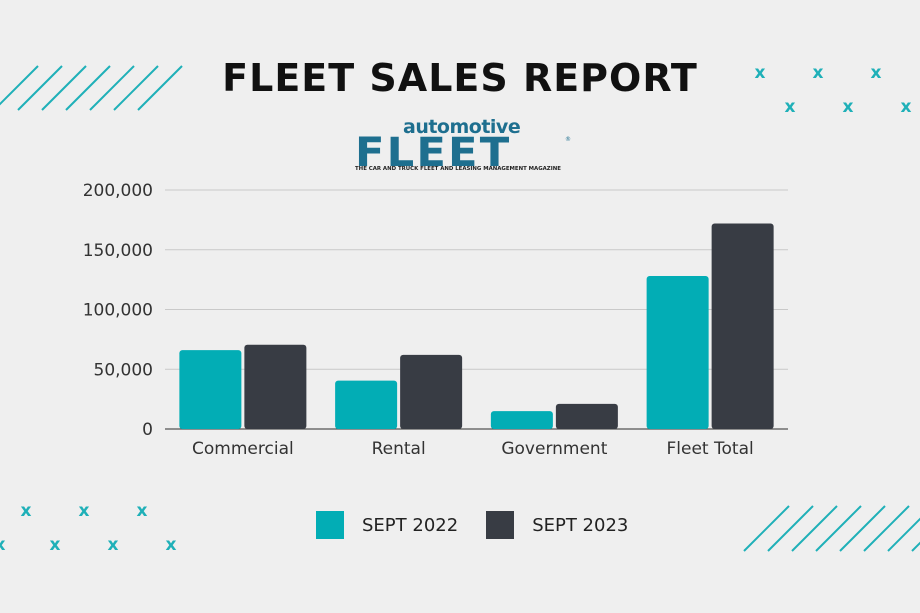 The width and height of the screenshot is (920, 613). What do you see at coordinates (568, 139) in the screenshot?
I see `logo-registered-mark: ®` at bounding box center [568, 139].